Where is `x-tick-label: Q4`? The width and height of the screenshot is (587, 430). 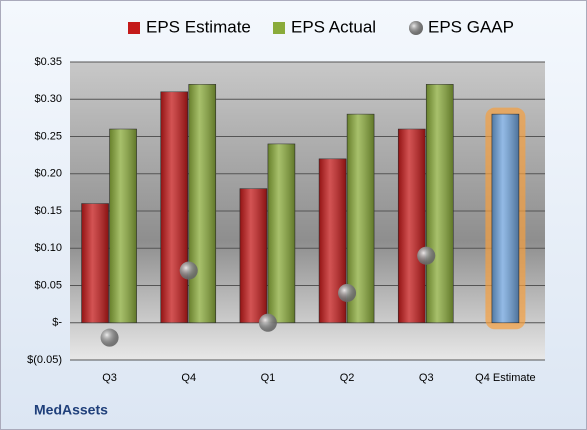
x-tick-label: Q4 is located at coordinates (188, 378).